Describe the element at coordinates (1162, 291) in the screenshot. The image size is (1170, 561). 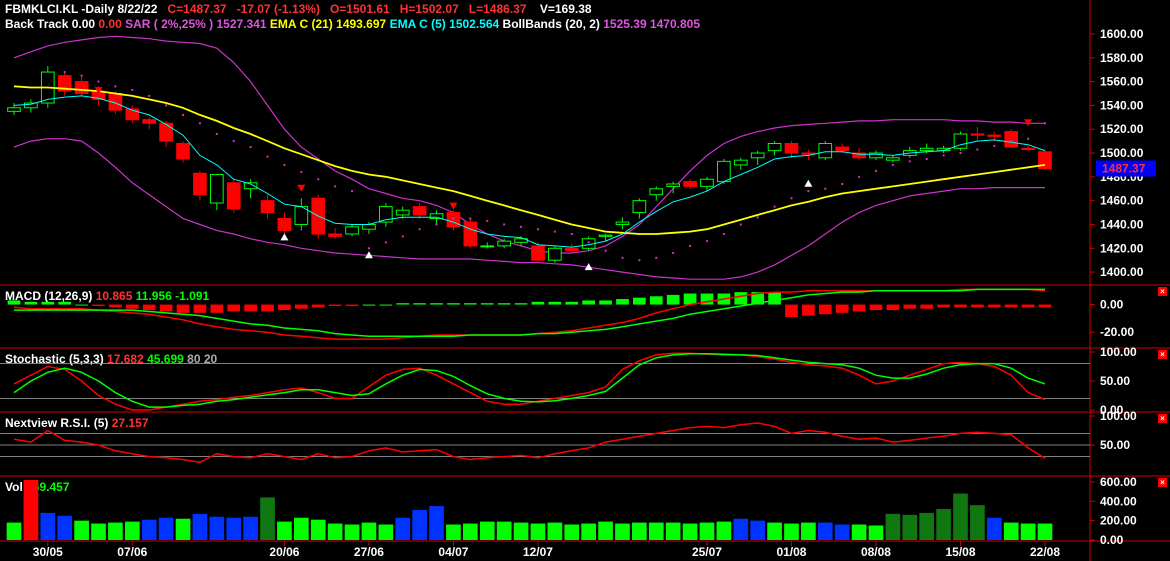
I see `macd-close-icon: ×` at that location.